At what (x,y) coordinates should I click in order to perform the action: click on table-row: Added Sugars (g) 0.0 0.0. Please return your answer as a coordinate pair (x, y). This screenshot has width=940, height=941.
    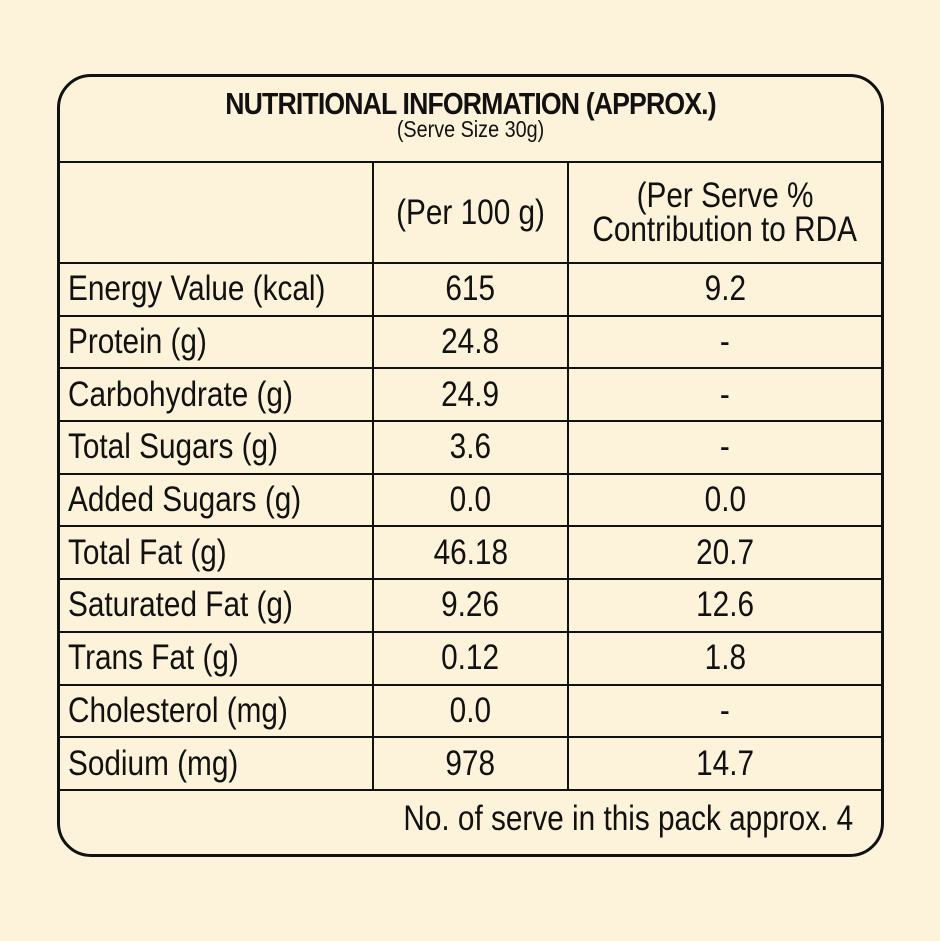
    Looking at the image, I should click on (470, 500).